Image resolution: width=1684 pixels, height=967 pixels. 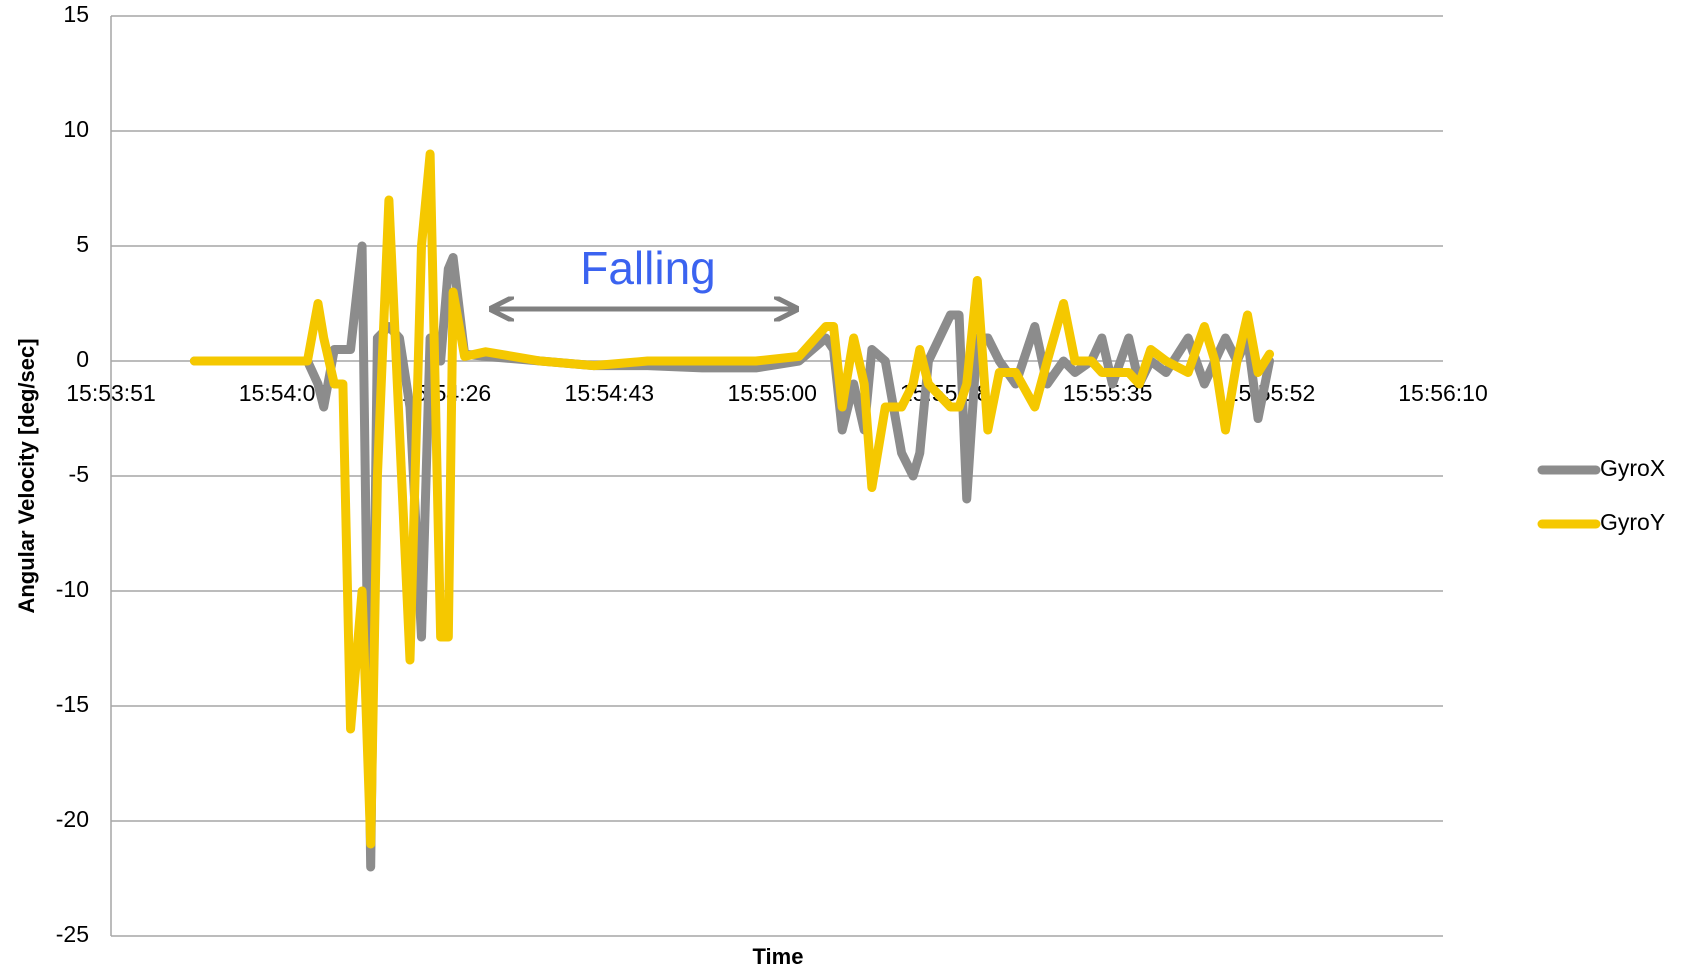 I want to click on x-tick-label: 15:53:51, so click(x=111, y=393).